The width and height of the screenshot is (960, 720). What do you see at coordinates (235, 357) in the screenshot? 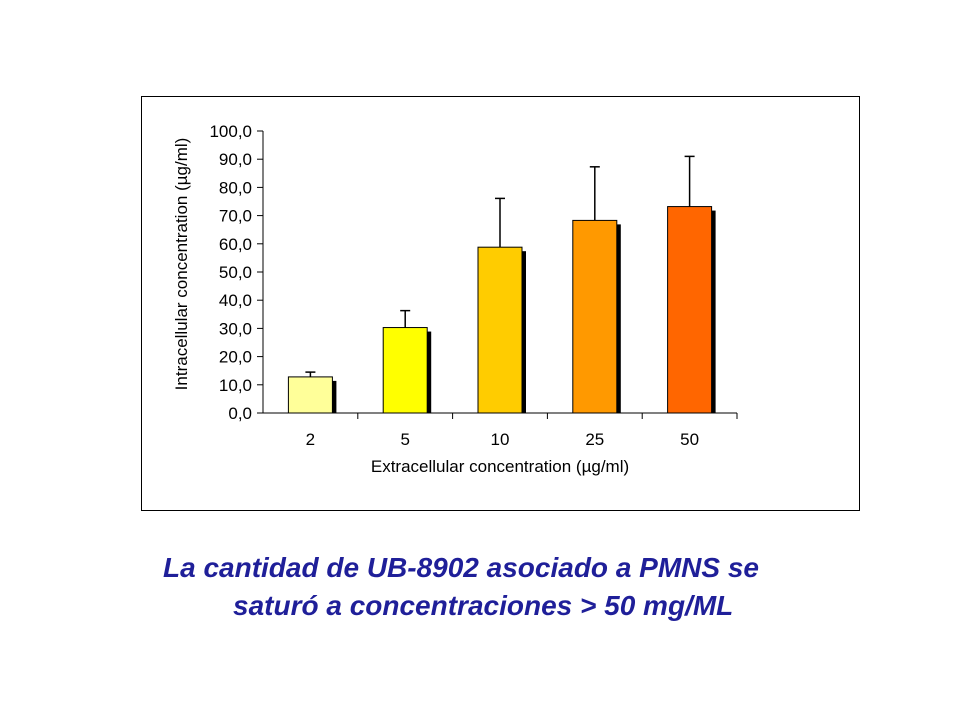
I see `y-tick-label: 20,0` at bounding box center [235, 357].